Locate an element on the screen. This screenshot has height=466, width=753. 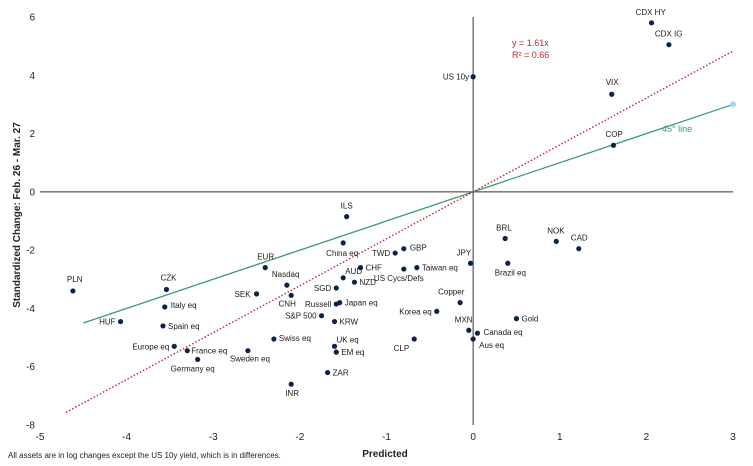
y-axis-title: Standardized Change: Feb. 26 - Mar. 27 is located at coordinates (17, 215).